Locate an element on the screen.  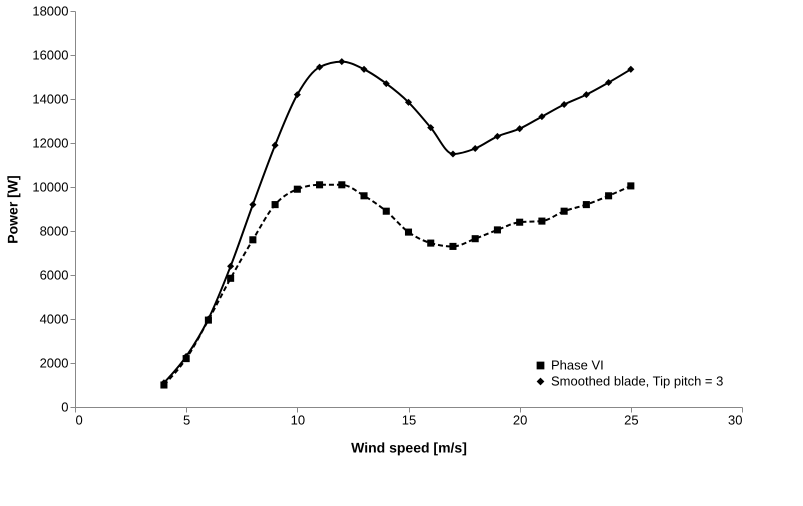
x-tick-label: 15 is located at coordinates (409, 420).